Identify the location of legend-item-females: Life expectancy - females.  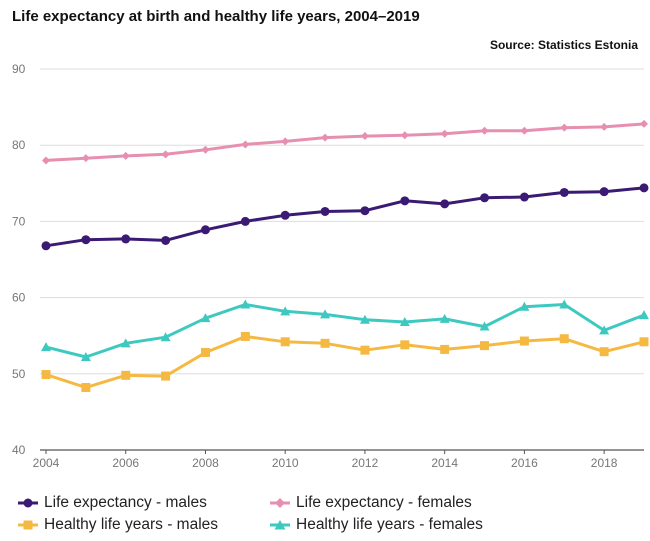
(371, 503).